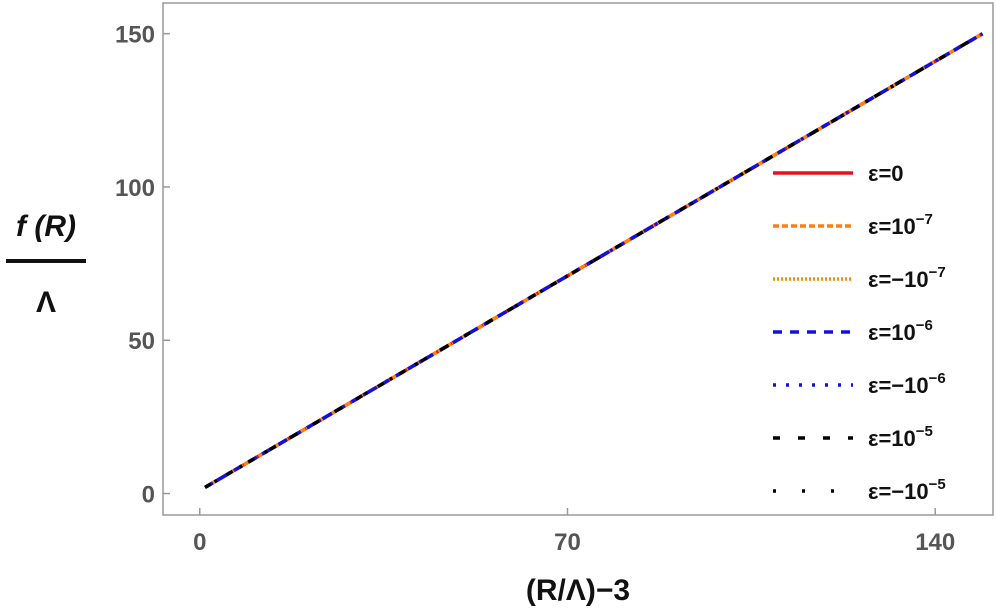  Describe the element at coordinates (907, 490) in the screenshot. I see `legend-label-6: ε=−10−5` at that location.